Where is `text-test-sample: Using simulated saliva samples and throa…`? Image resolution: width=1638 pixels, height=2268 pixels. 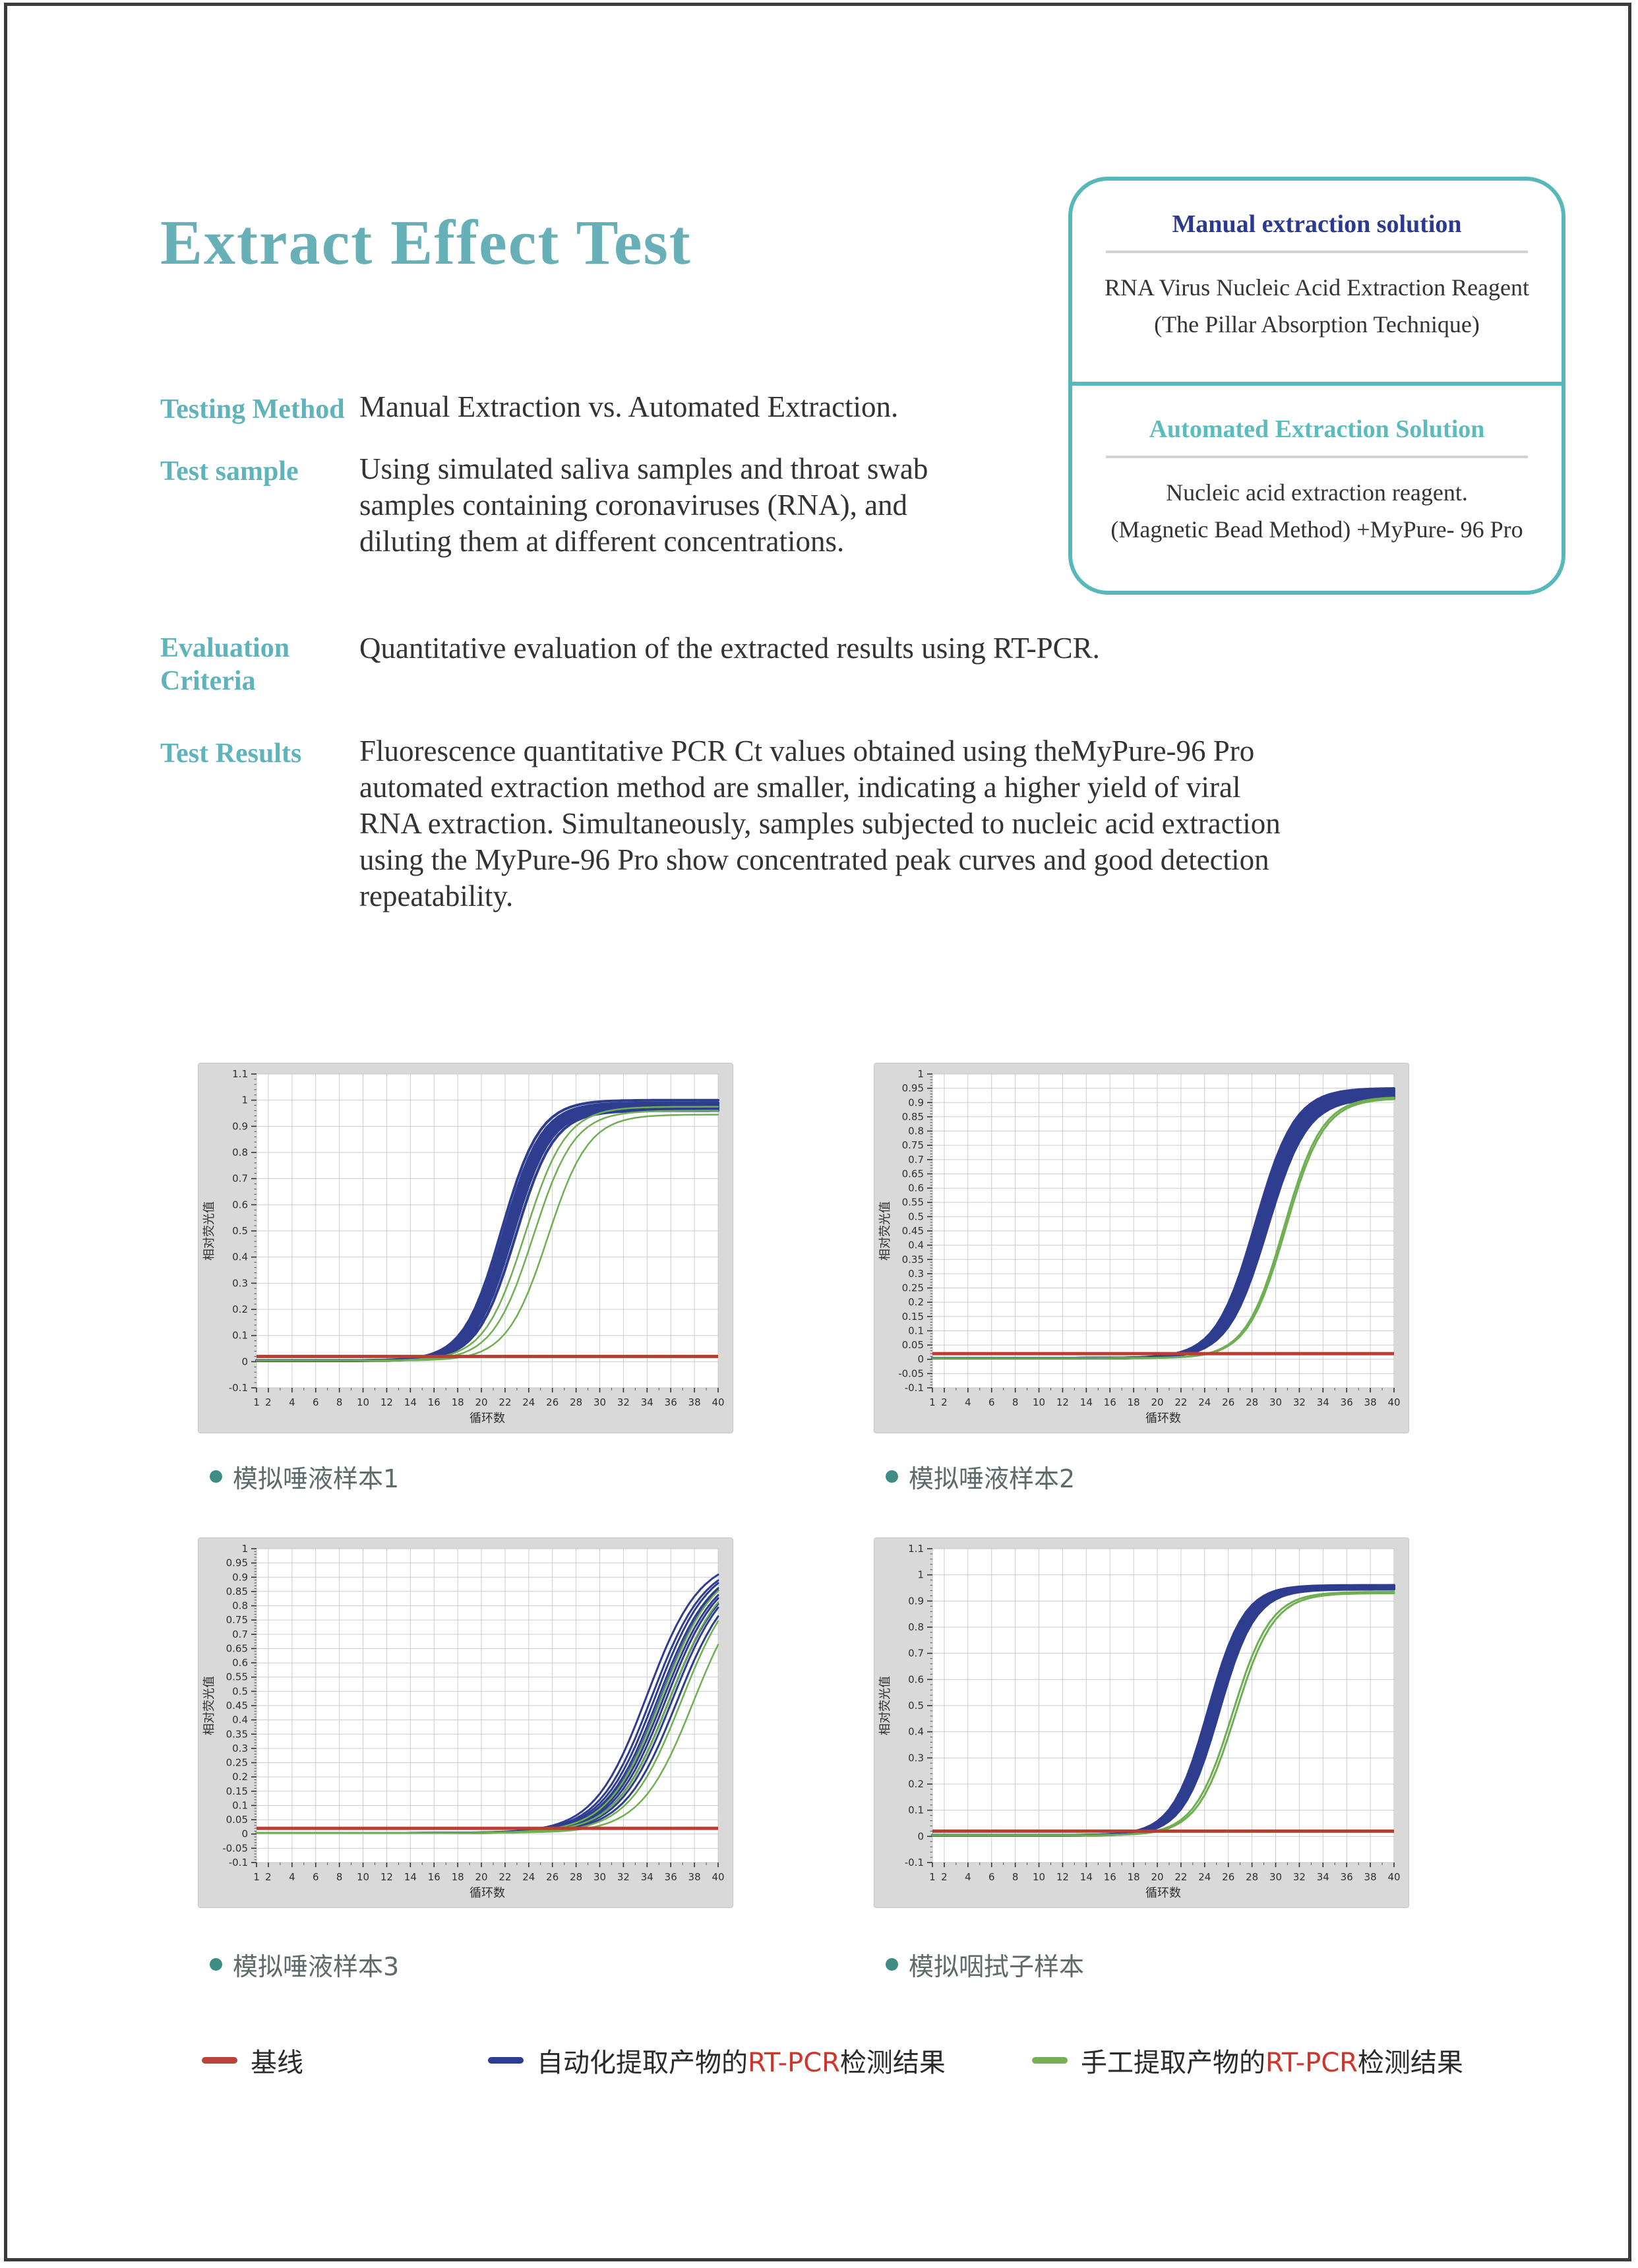 text-test-sample: Using simulated saliva samples and throa… is located at coordinates (643, 505).